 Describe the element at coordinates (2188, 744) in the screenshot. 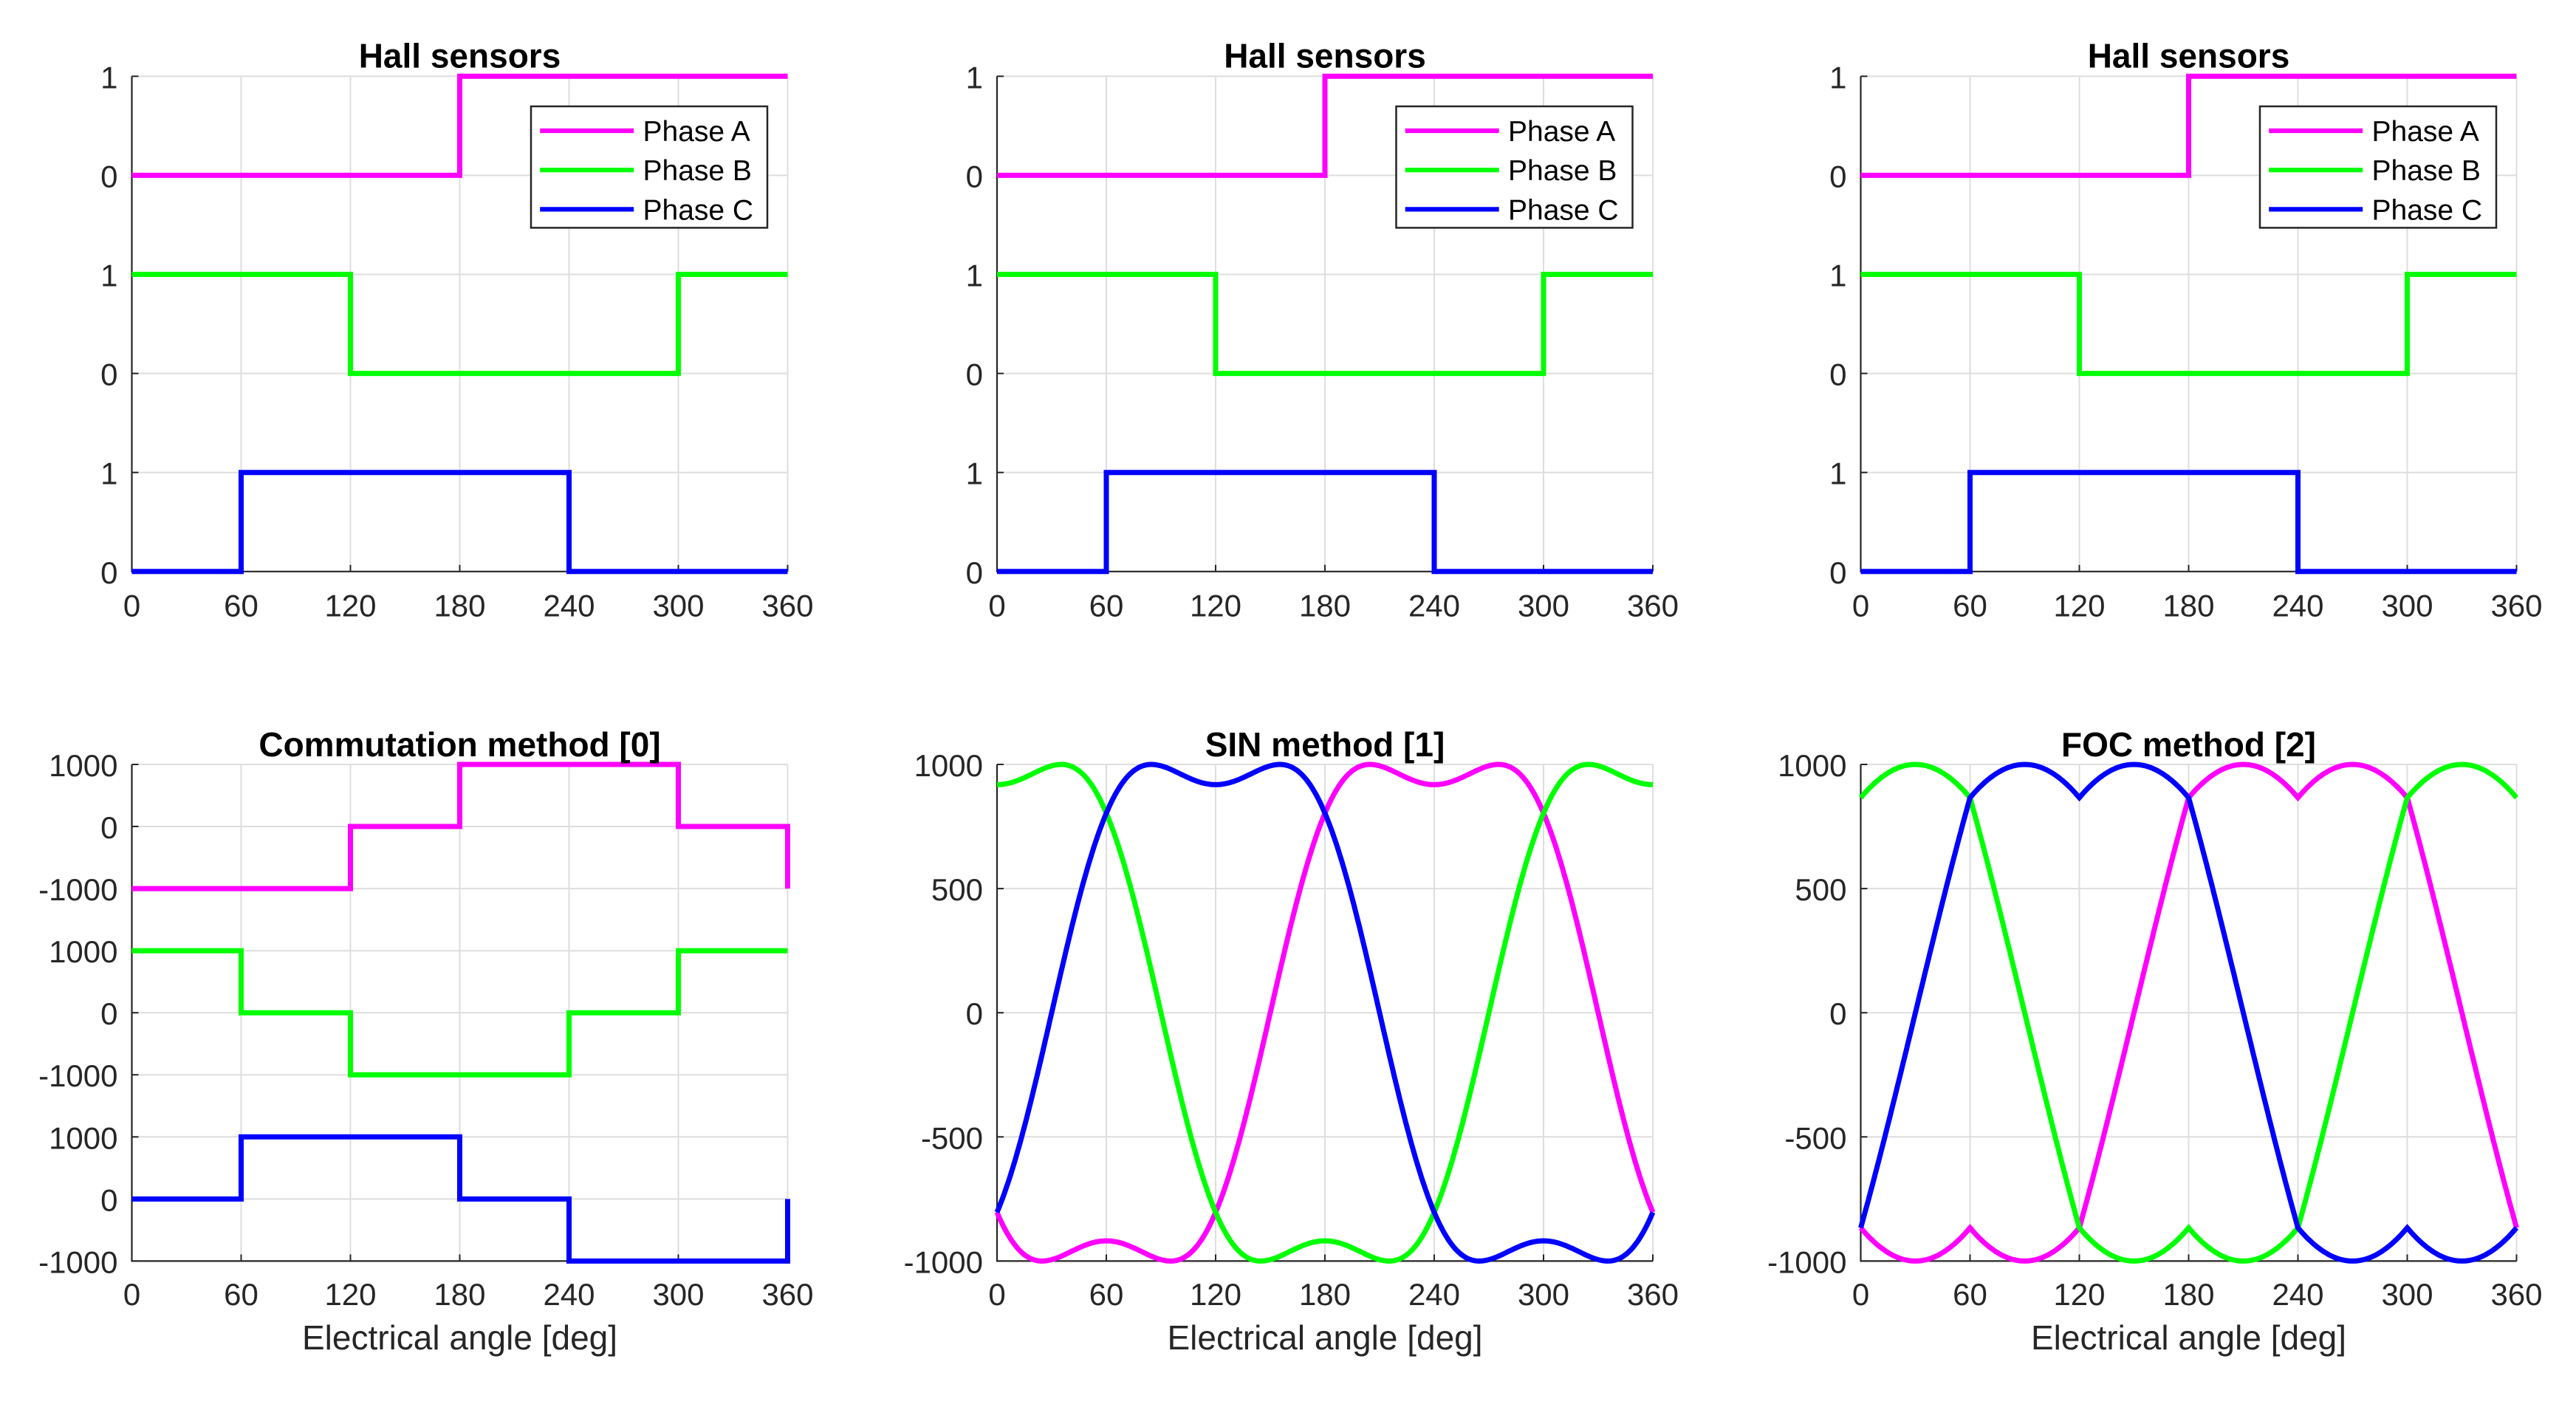

I see `svg-text: FOC method [2]` at that location.